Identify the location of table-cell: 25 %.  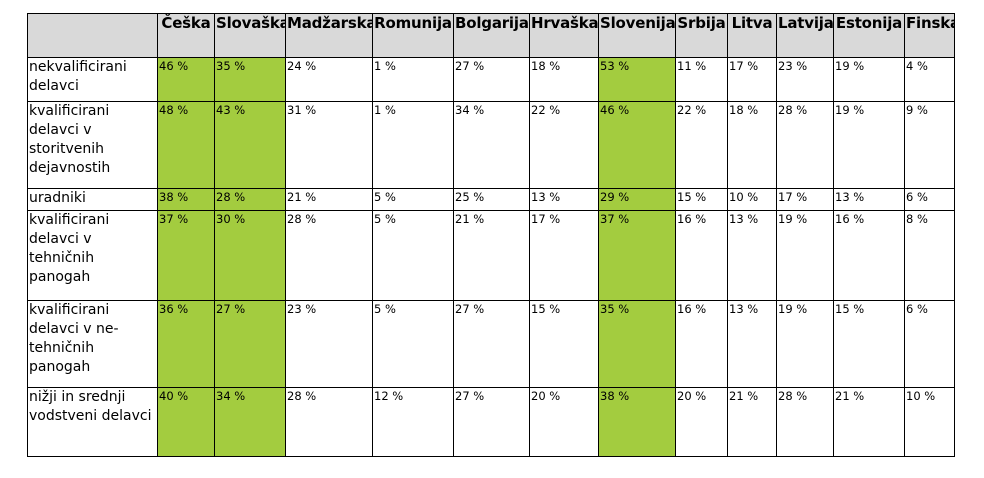
(491, 199).